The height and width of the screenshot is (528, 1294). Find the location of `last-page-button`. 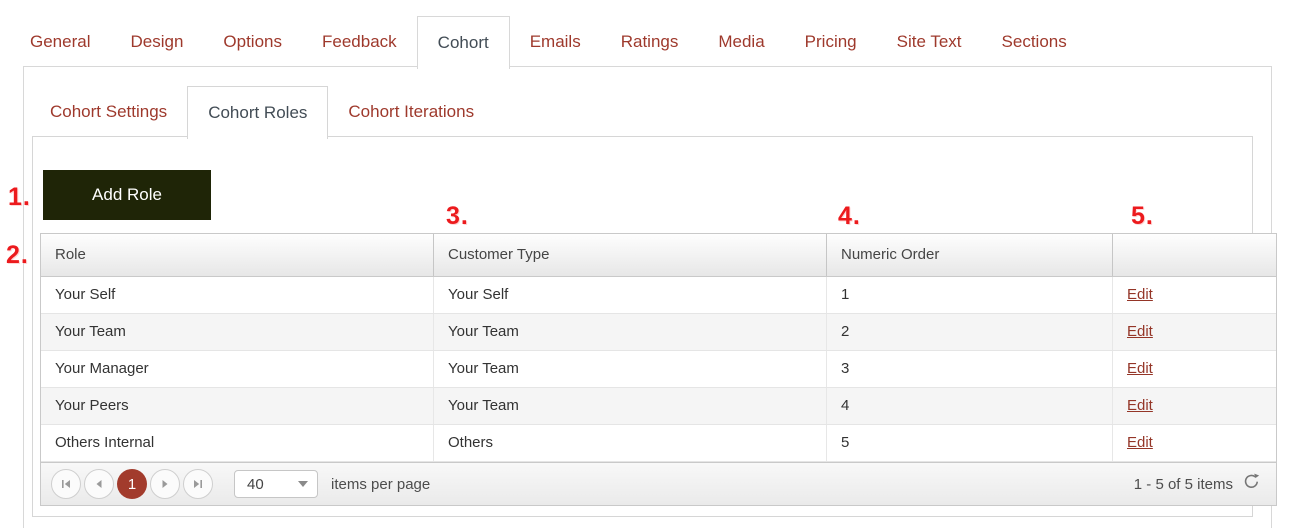

last-page-button is located at coordinates (198, 484).